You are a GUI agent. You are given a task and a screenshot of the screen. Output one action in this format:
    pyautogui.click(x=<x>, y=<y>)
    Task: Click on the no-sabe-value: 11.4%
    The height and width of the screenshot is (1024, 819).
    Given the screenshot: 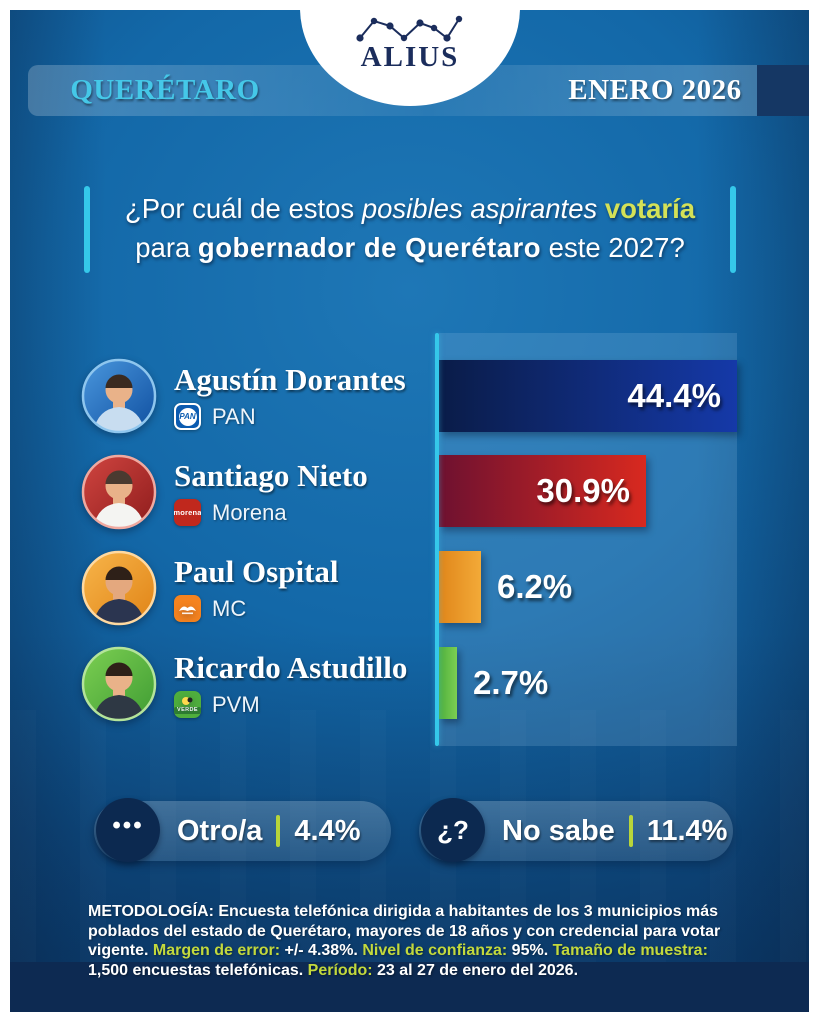 What is the action you would take?
    pyautogui.click(x=687, y=830)
    